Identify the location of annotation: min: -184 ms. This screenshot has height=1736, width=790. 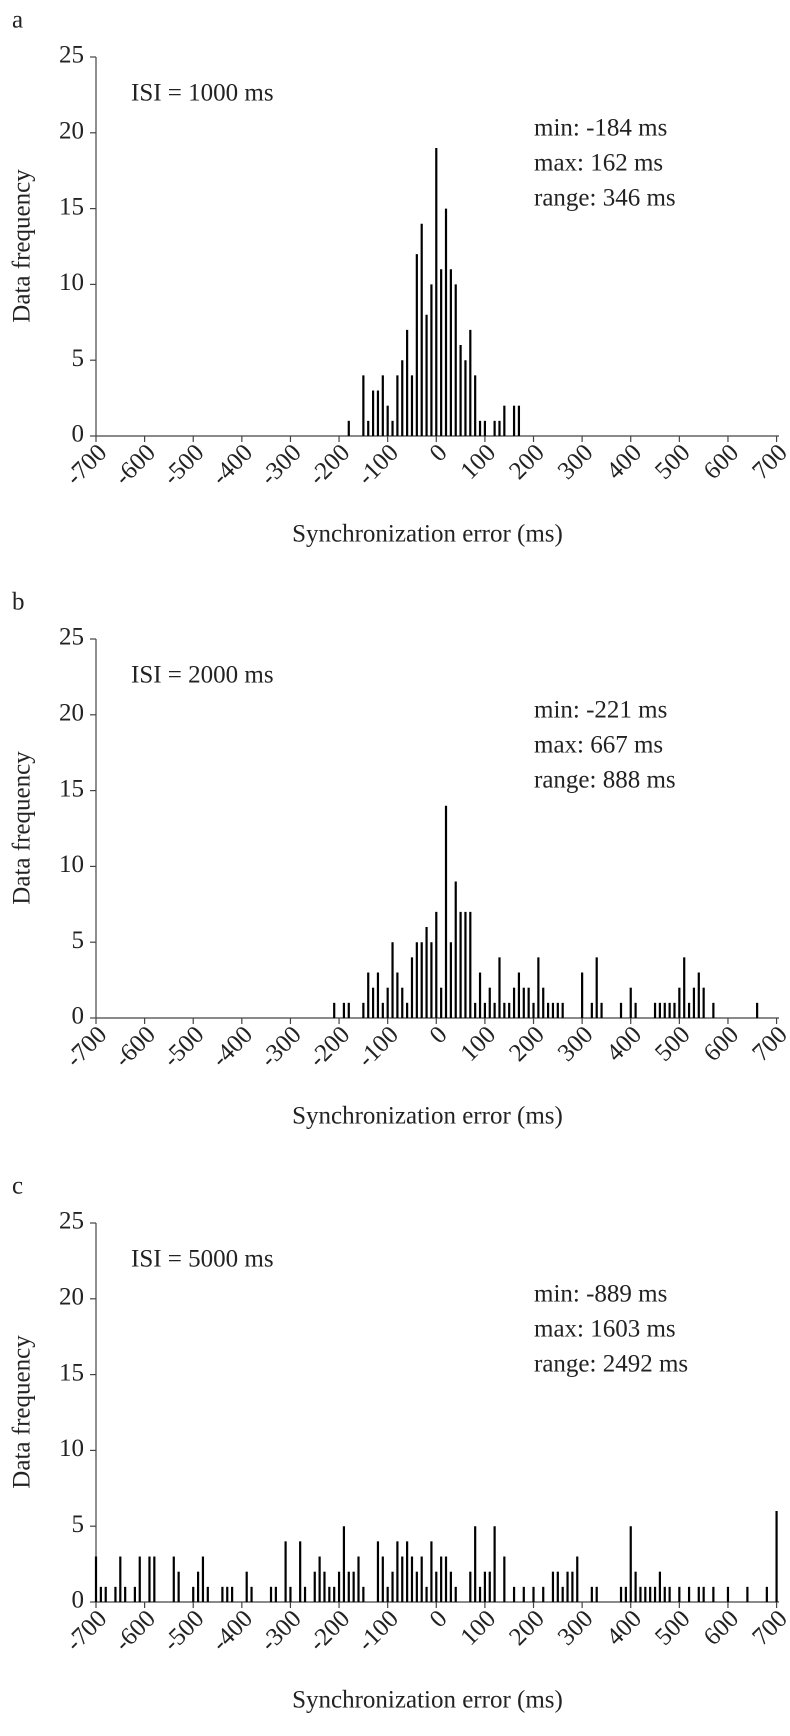
(600, 128).